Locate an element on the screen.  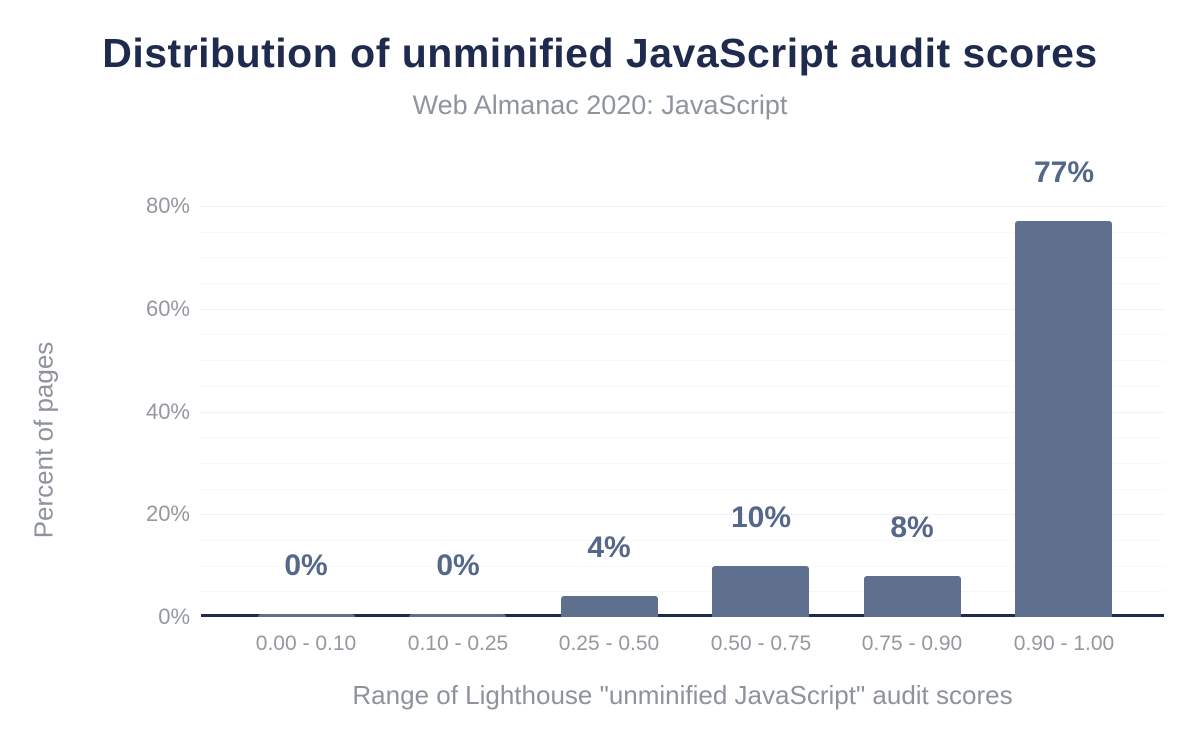
chart-subtitle: Web Almanac 2020: JavaScript is located at coordinates (600, 105).